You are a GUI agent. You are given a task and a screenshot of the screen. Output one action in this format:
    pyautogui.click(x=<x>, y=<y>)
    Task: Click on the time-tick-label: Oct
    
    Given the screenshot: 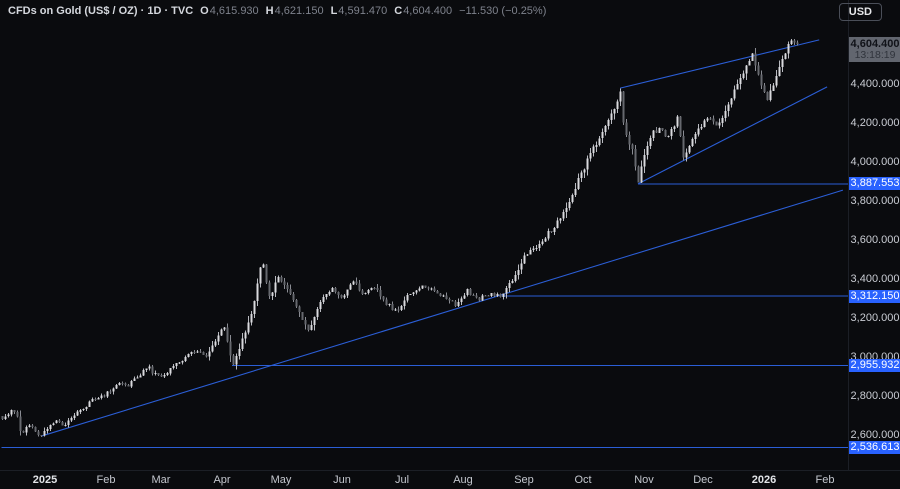 What is the action you would take?
    pyautogui.click(x=583, y=480)
    